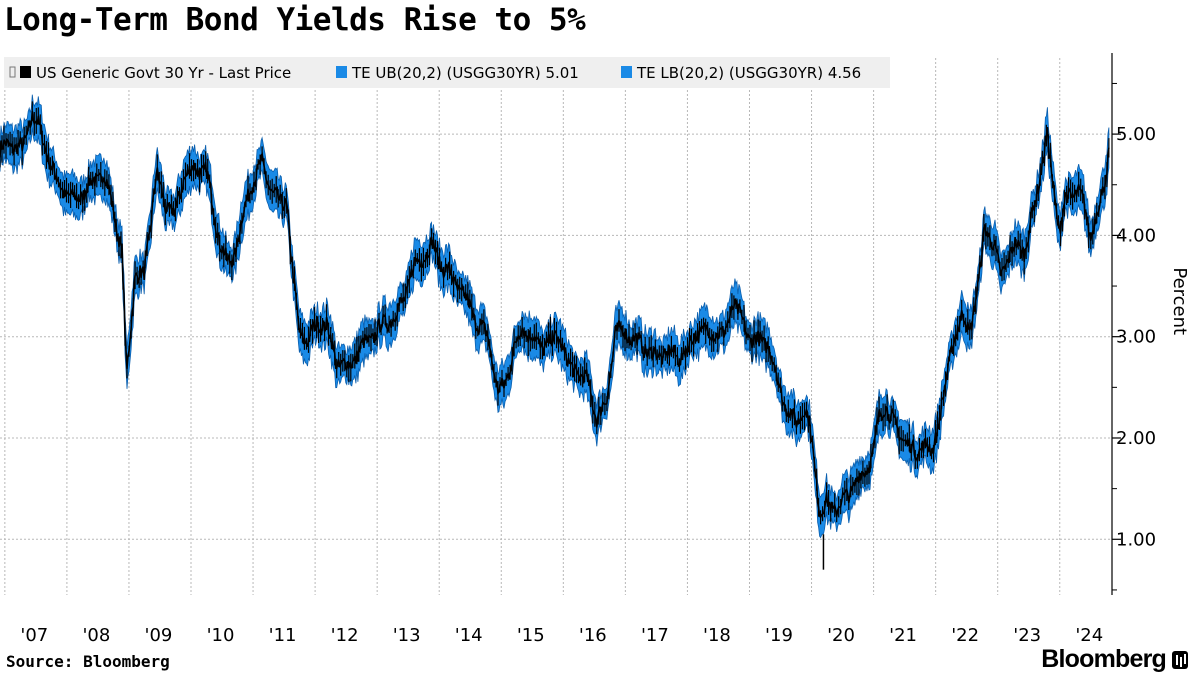 The height and width of the screenshot is (675, 1200). I want to click on chart-title: Long-Term Bond Yields Rise to 5%, so click(295, 20).